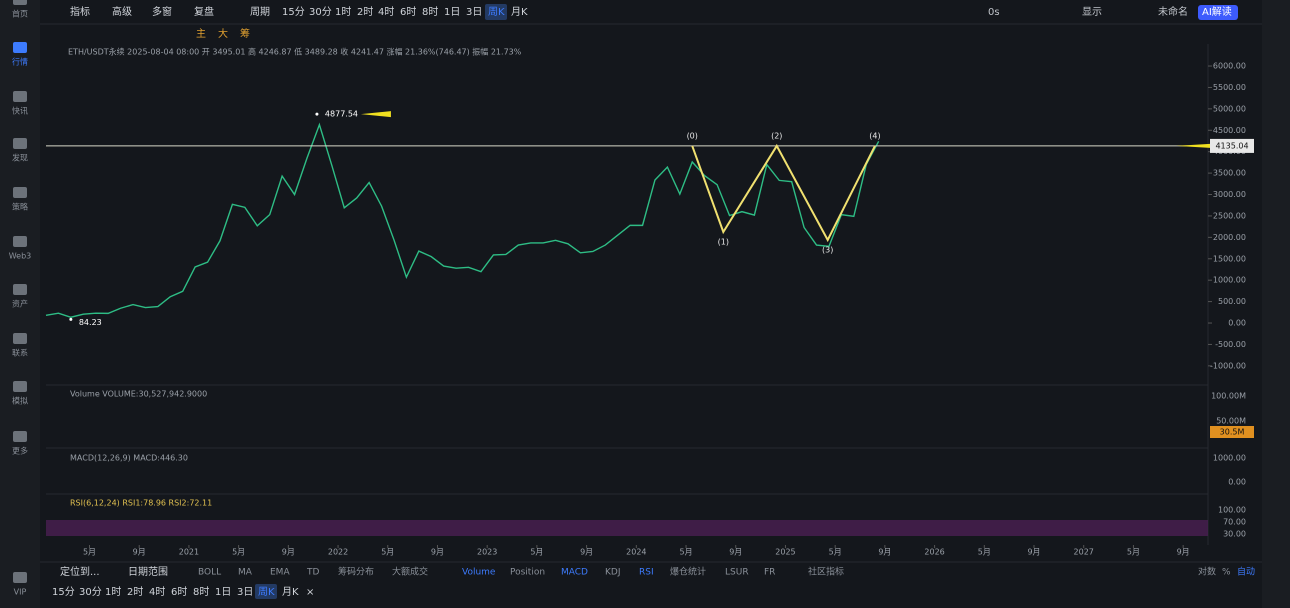 The image size is (1290, 608). Describe the element at coordinates (223, 592) in the screenshot. I see `bottom-period: 1日` at that location.